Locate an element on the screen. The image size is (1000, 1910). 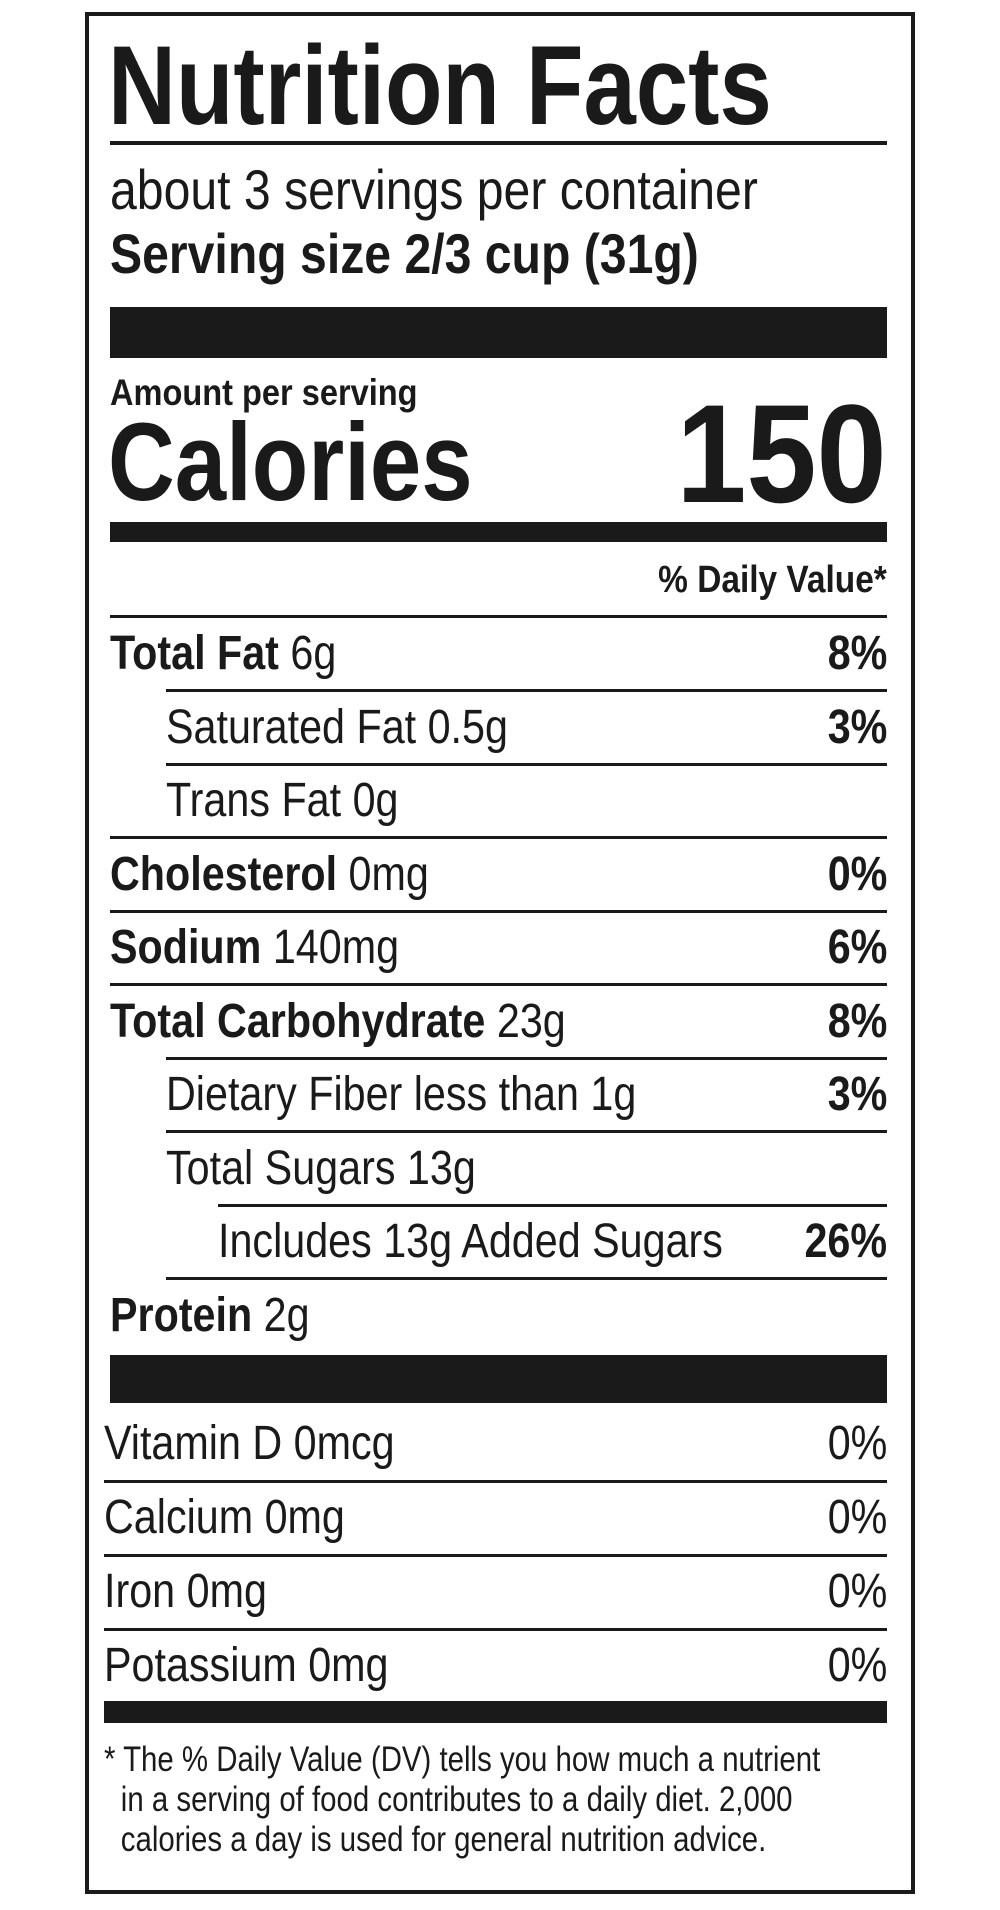
nutrient-label: Sodium 140mg is located at coordinates (254, 947).